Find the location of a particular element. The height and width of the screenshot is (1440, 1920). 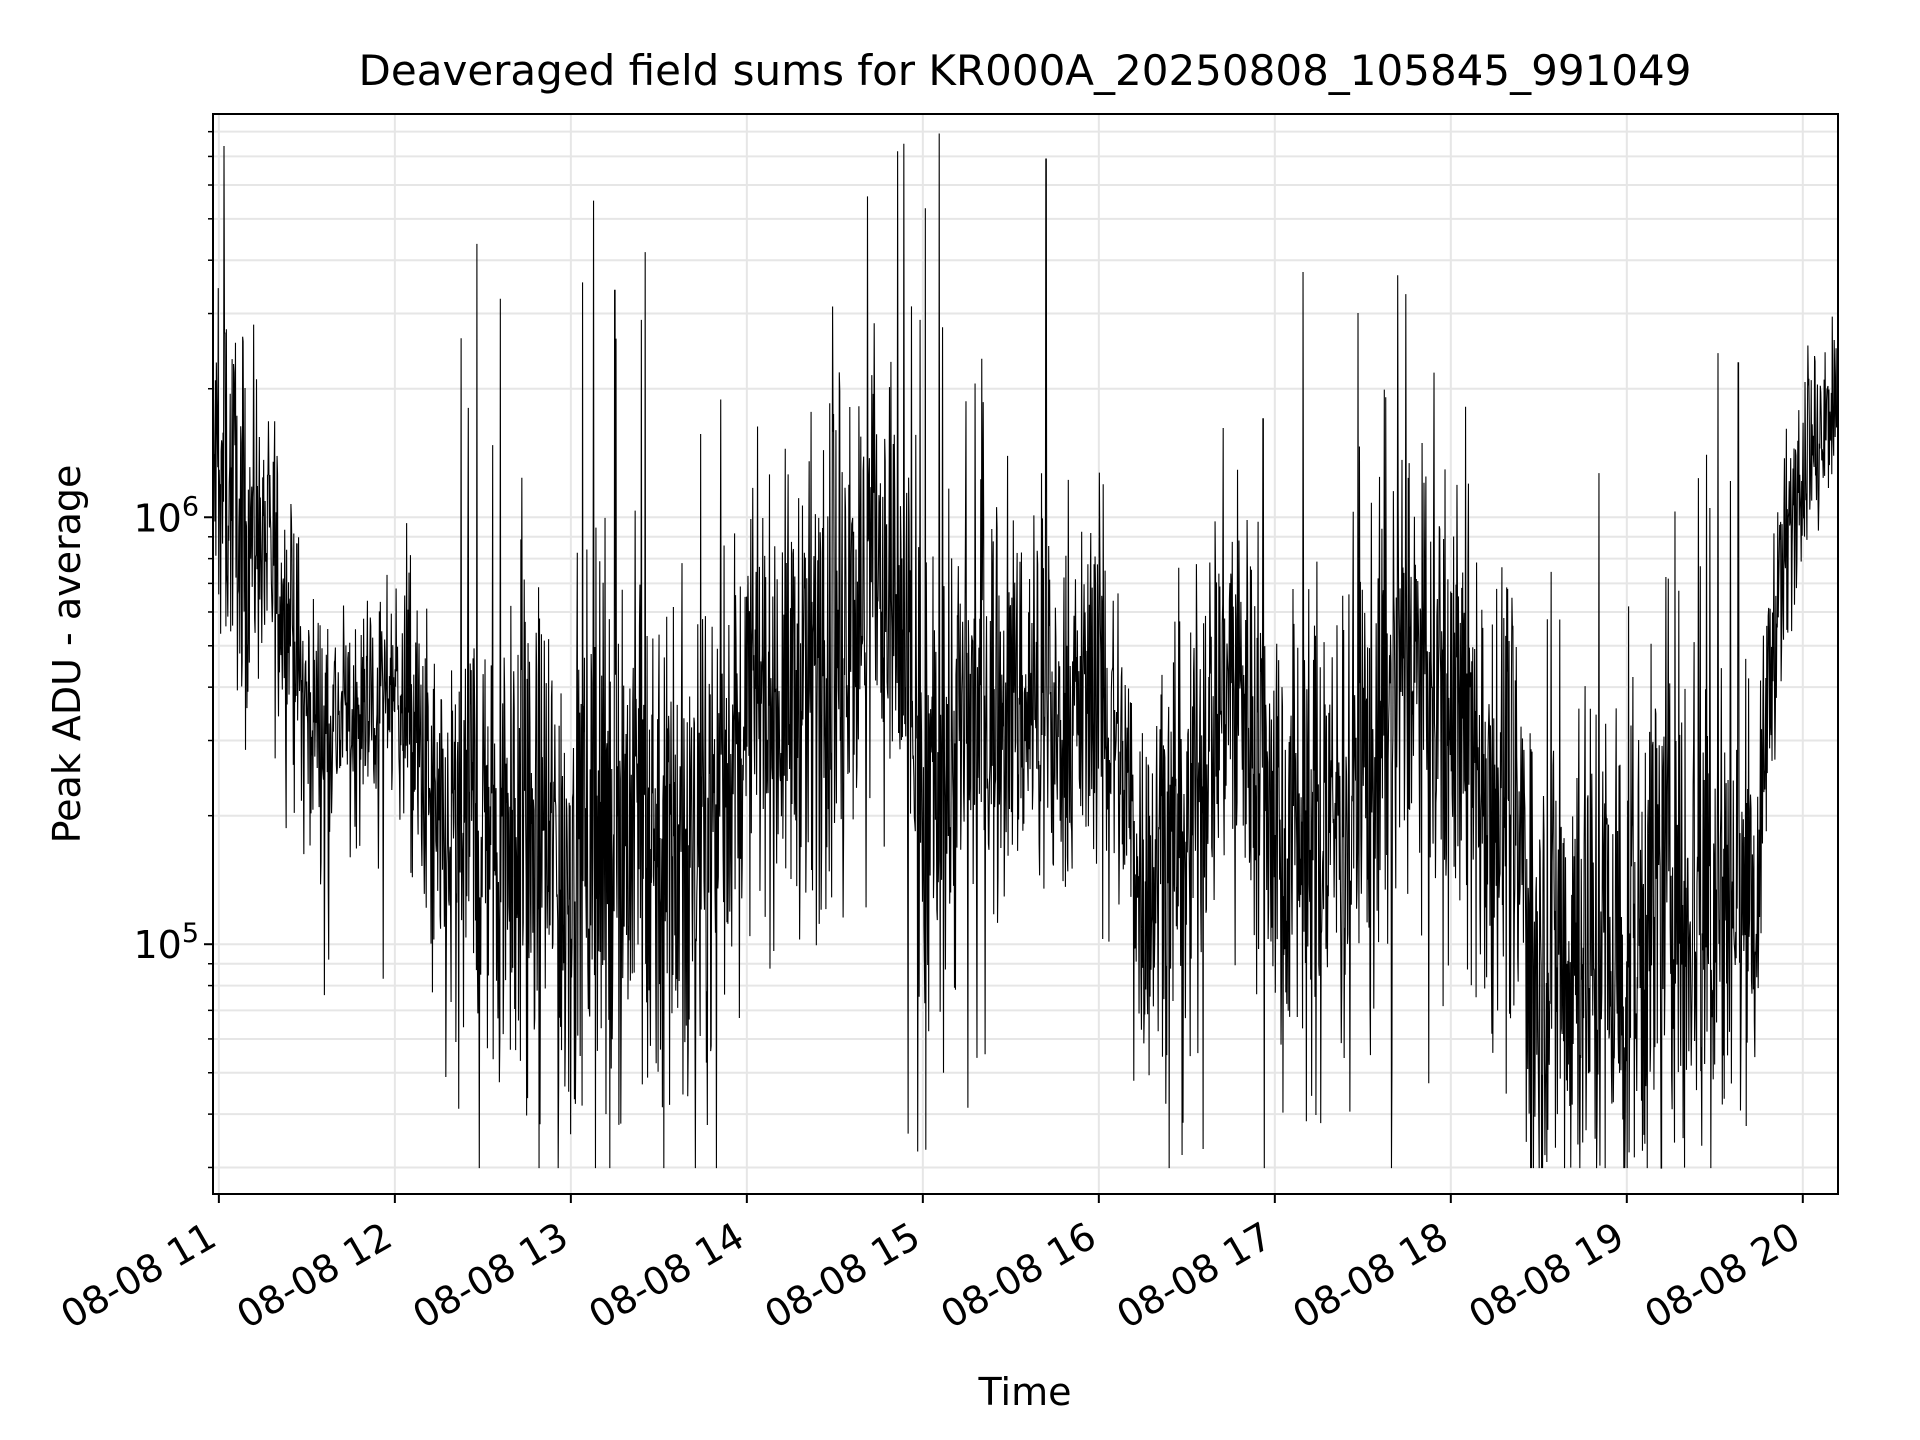

y-axis-label: Peak ADU - average is located at coordinates (67, 654).